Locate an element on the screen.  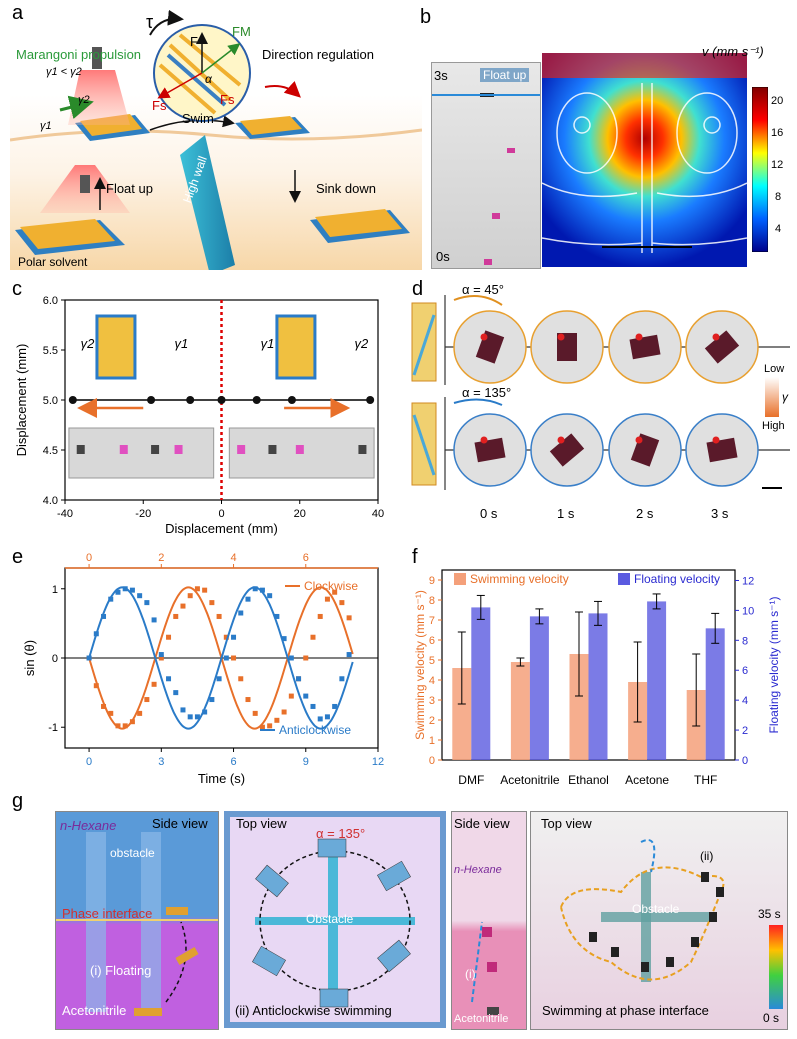
panel-a-schematic is located at coordinates (216, 139).